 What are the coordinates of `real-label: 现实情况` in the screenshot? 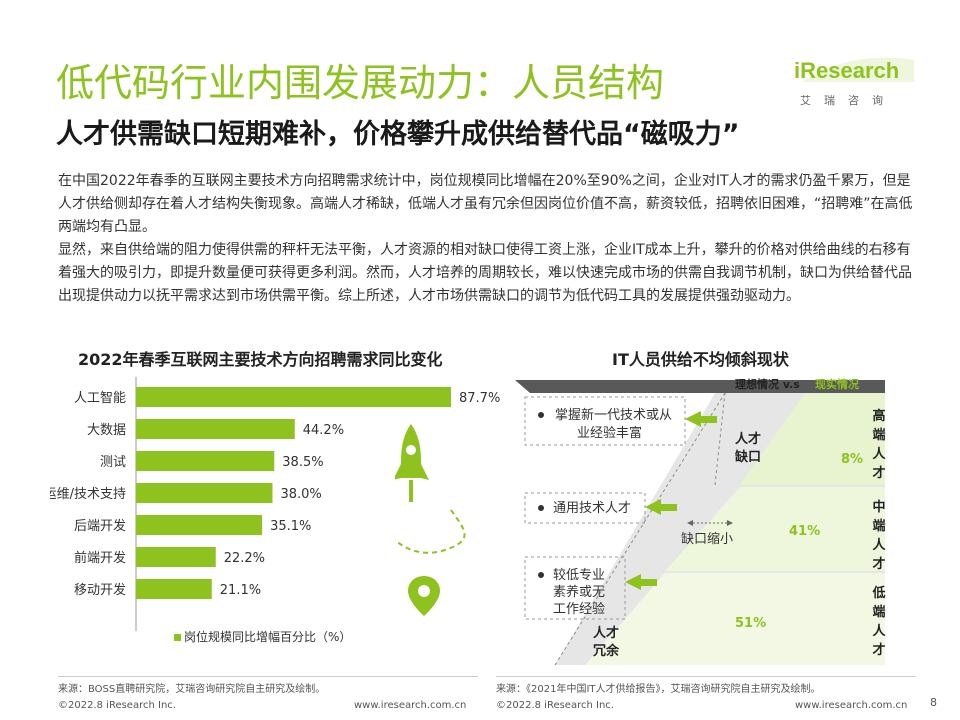 It's located at (837, 384).